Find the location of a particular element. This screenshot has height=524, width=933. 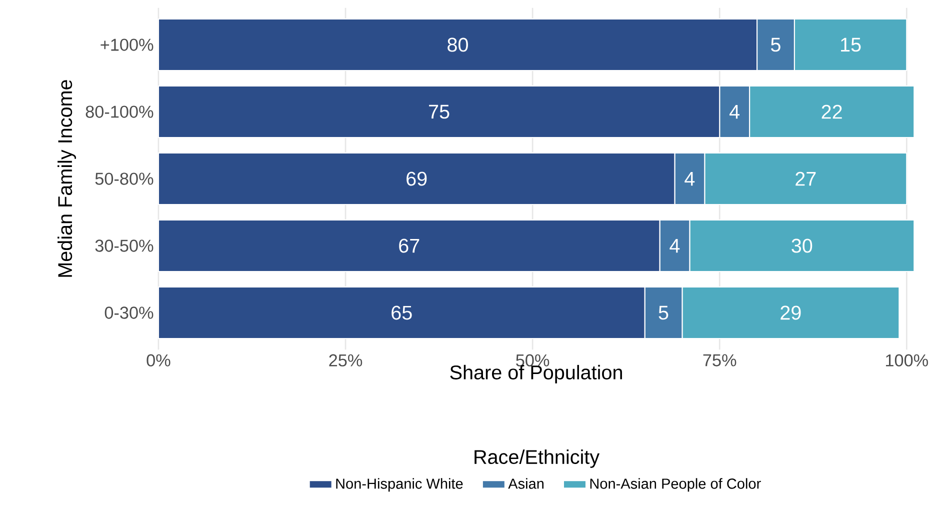

x-tick-label: 100% is located at coordinates (907, 360).